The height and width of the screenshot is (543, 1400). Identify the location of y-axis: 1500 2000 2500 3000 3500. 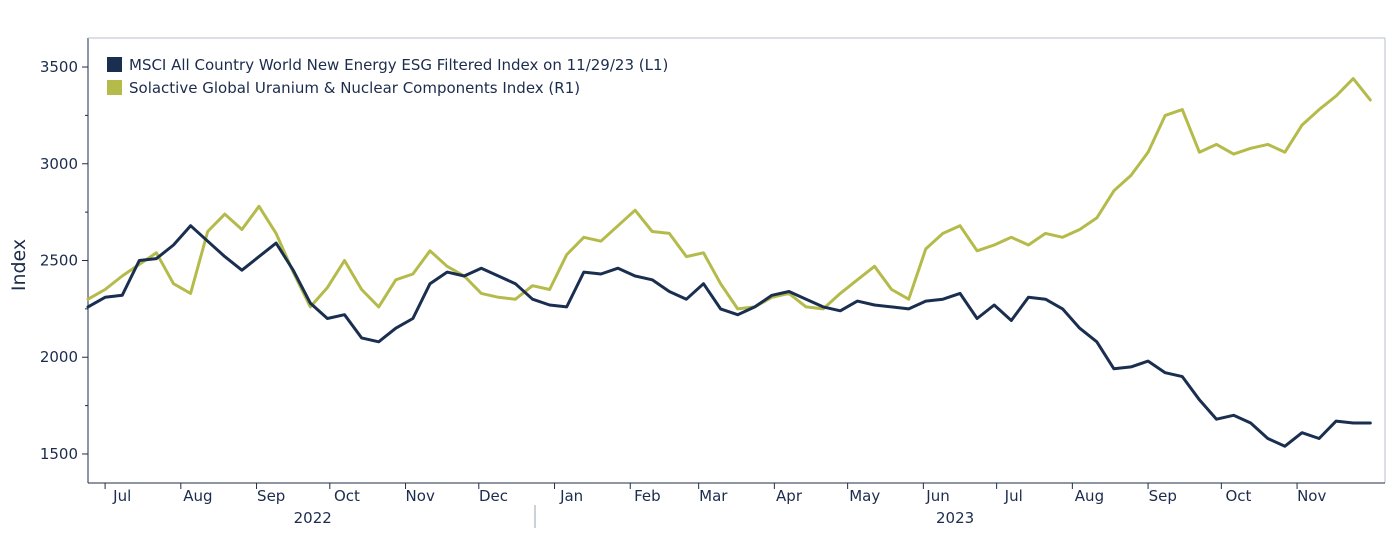
(64, 260).